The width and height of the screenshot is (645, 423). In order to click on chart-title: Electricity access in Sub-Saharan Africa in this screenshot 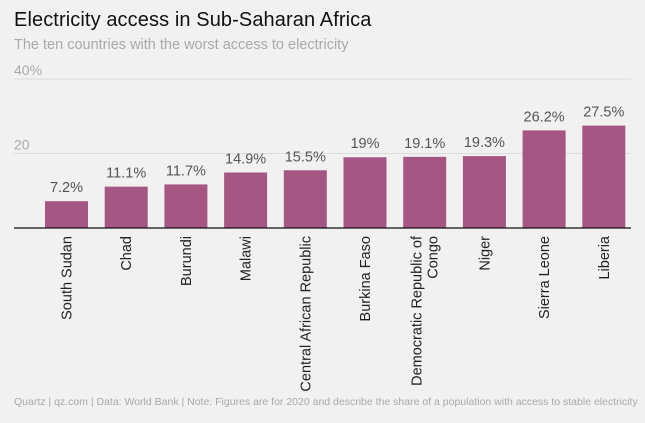, I will do `click(193, 20)`.